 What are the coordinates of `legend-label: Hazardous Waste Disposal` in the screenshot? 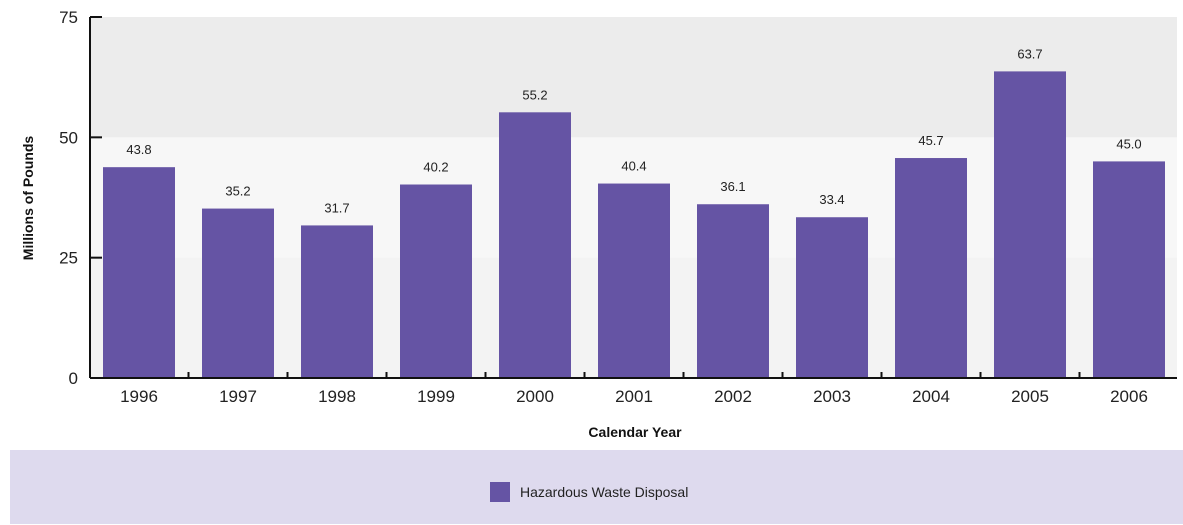 It's located at (604, 492).